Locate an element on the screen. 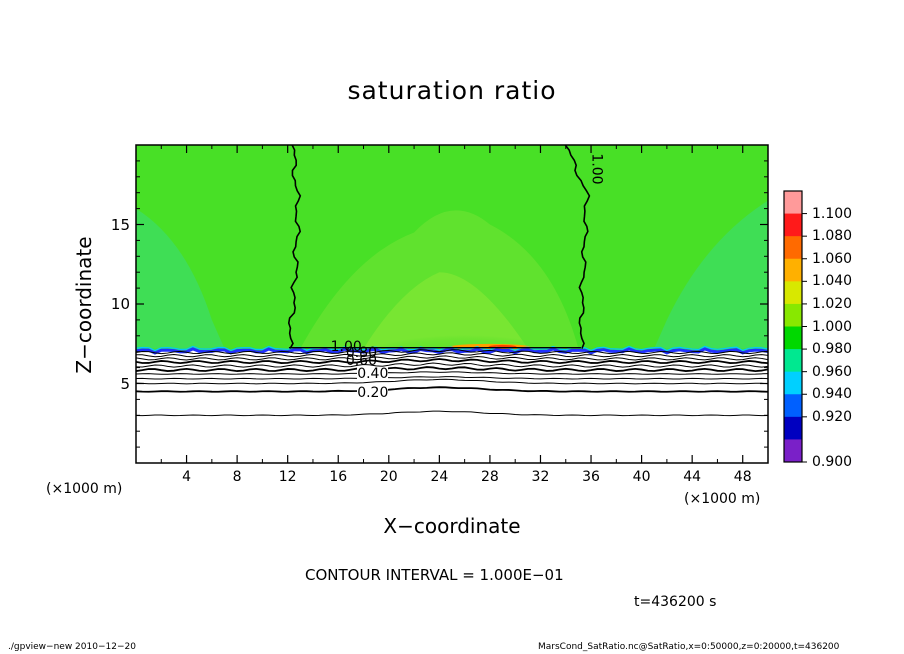 Image resolution: width=904 pixels, height=654 pixels. x-tick-label-48: 48 is located at coordinates (742, 477).